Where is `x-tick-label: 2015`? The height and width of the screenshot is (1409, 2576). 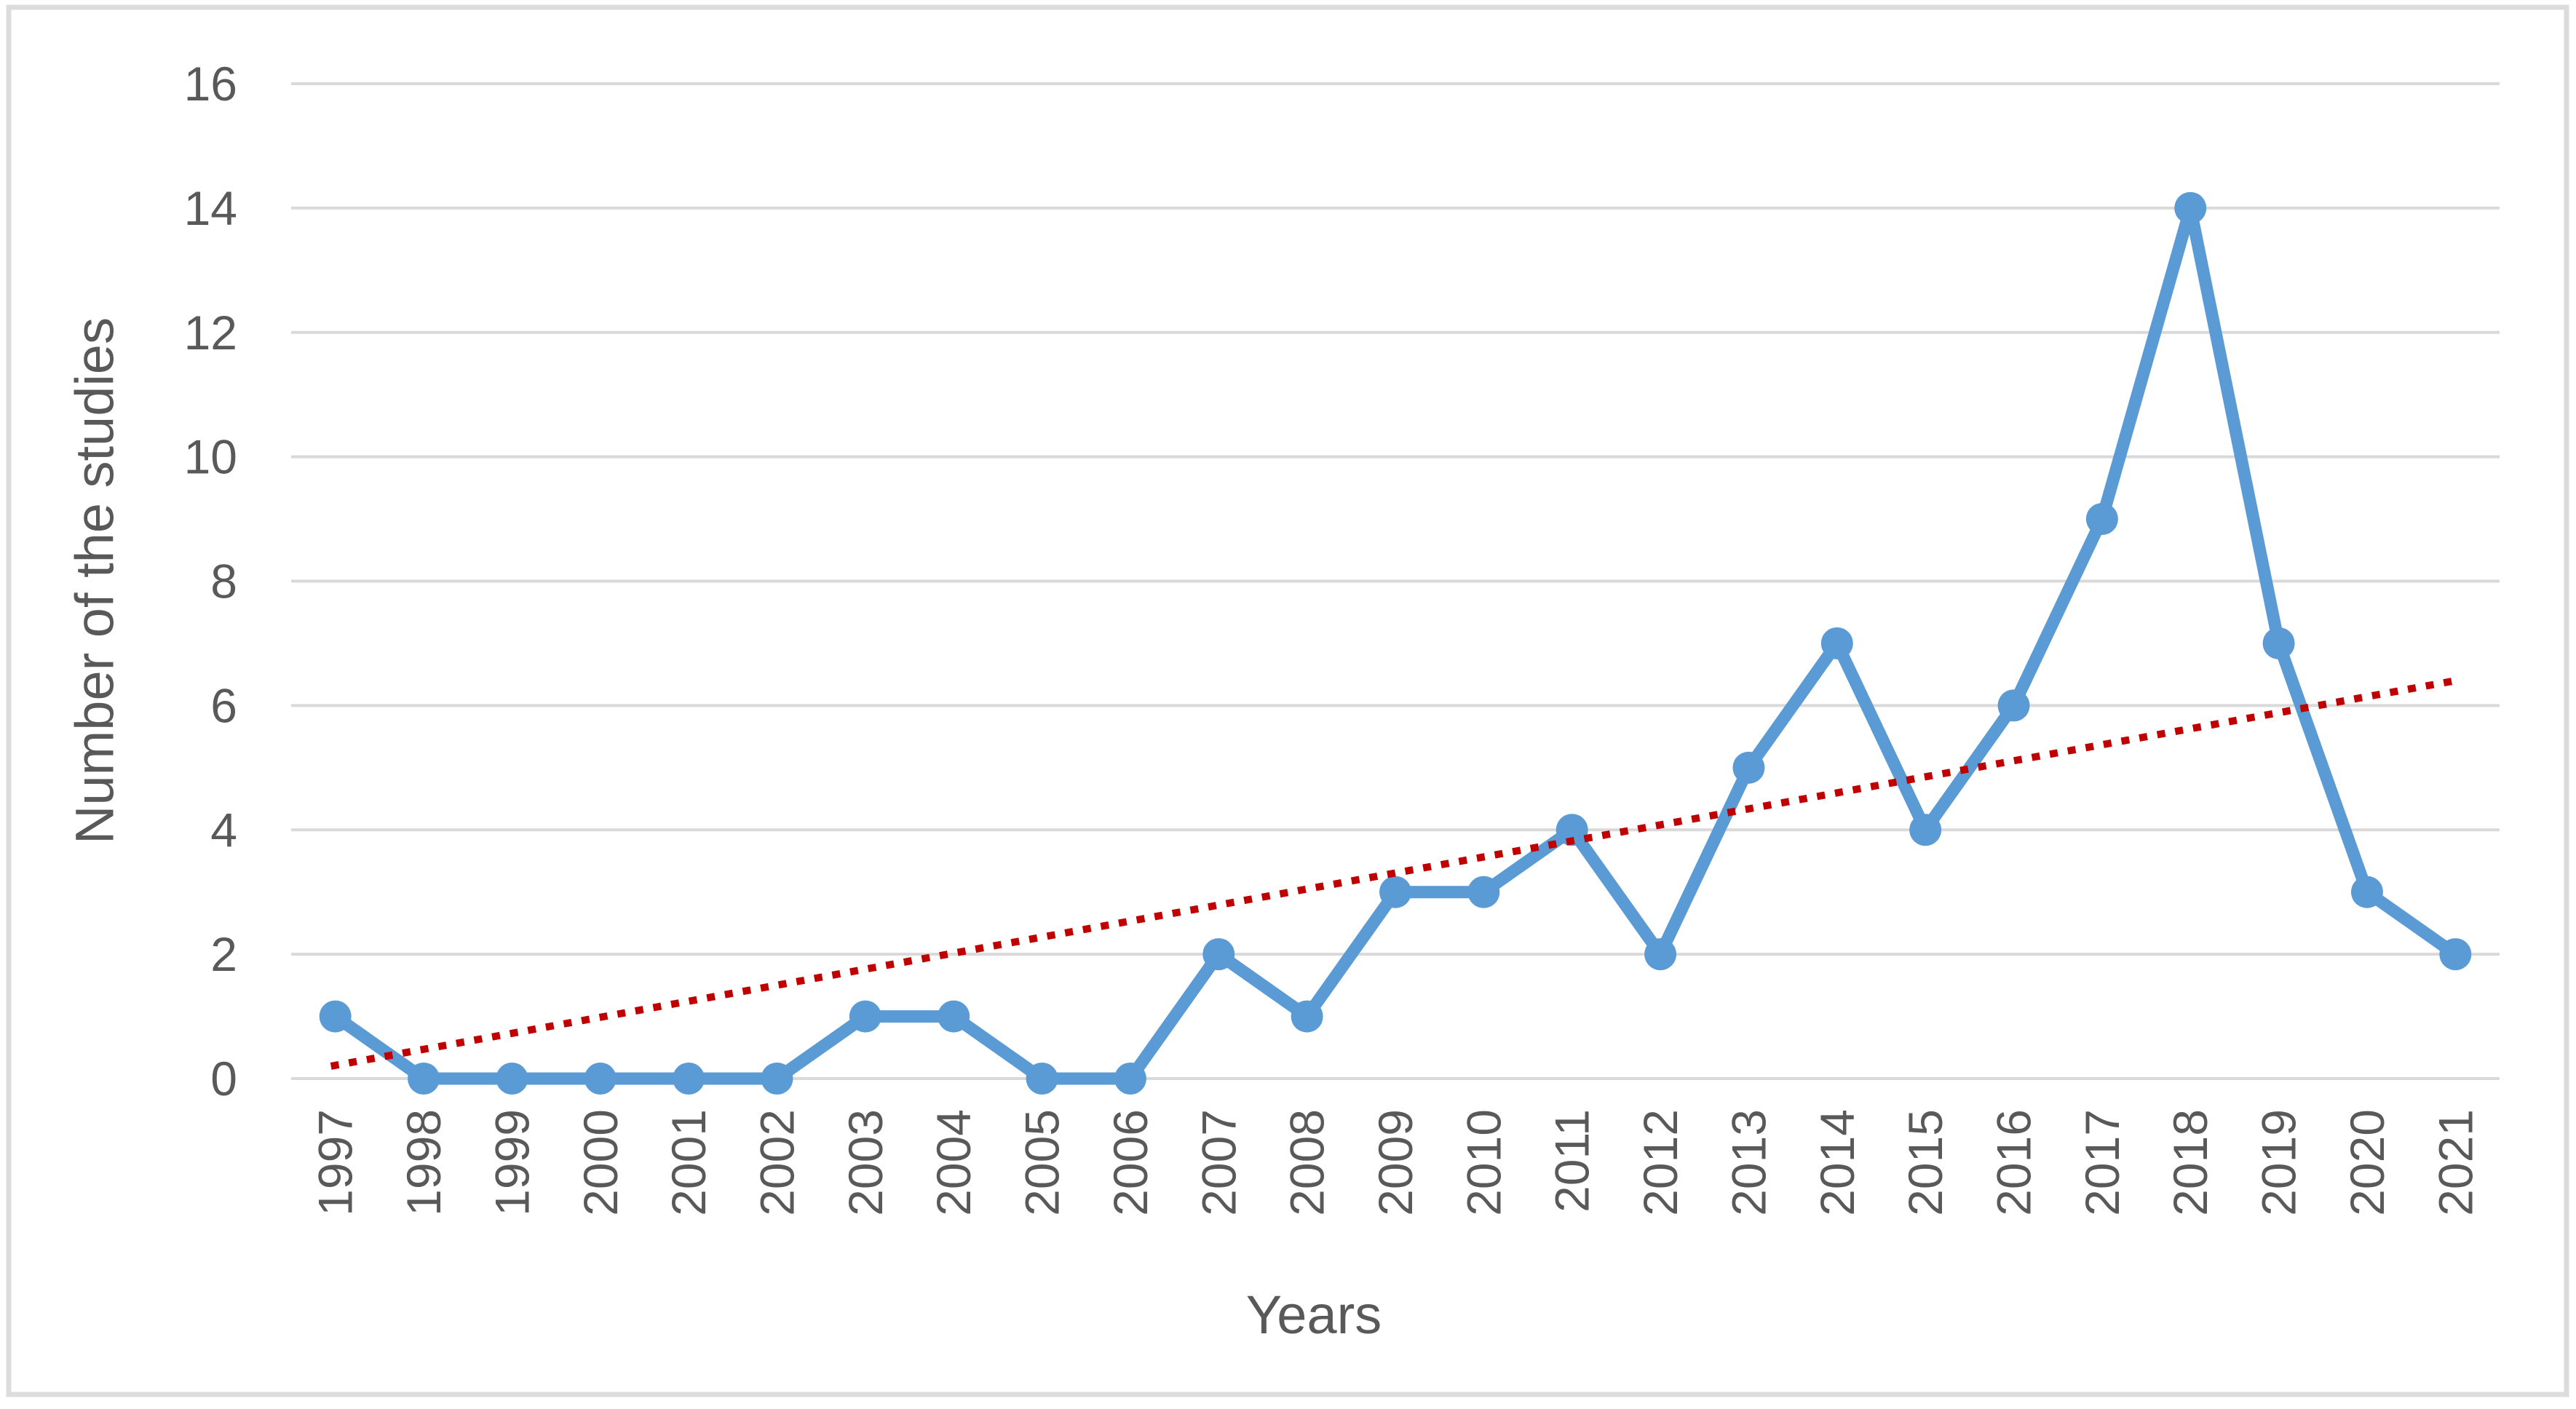 x-tick-label: 2015 is located at coordinates (1925, 1163).